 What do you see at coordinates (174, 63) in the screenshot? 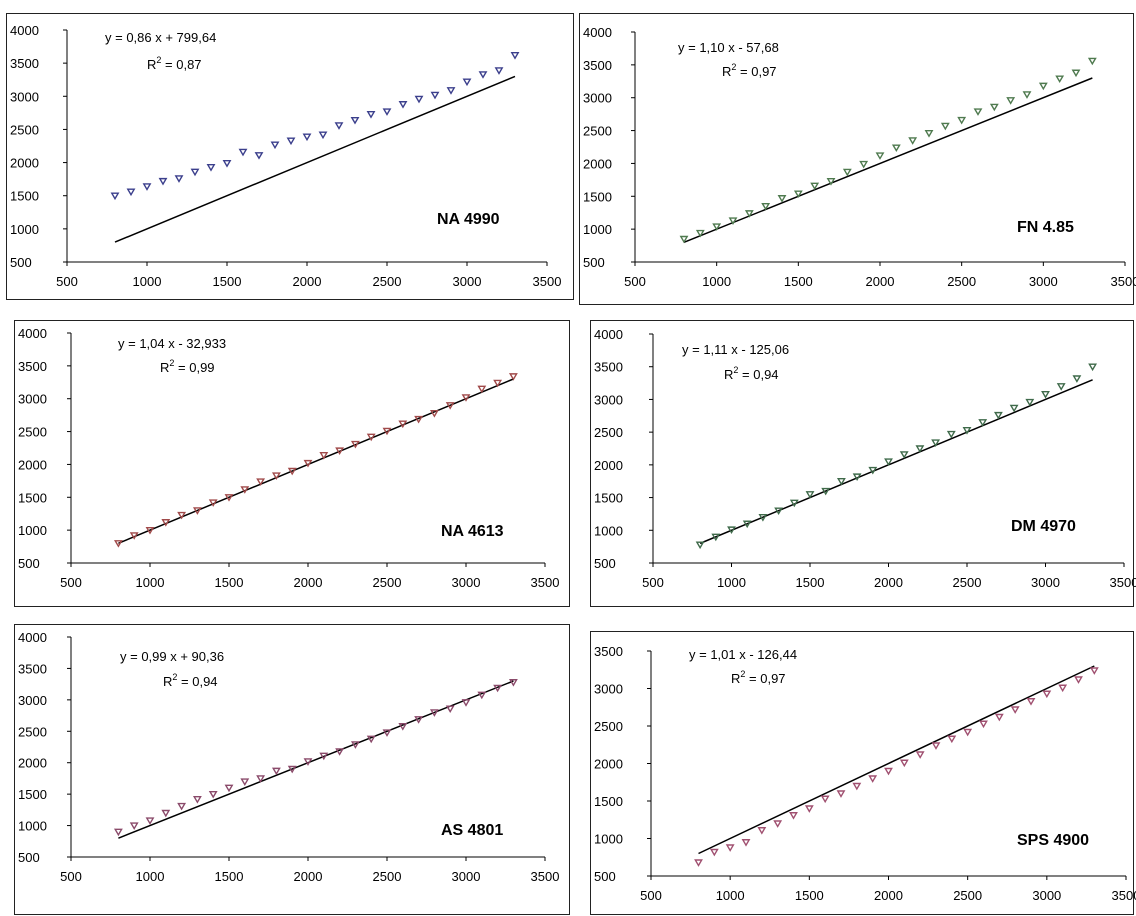
I see `r-squared-label: R2 = 0,87` at bounding box center [174, 63].